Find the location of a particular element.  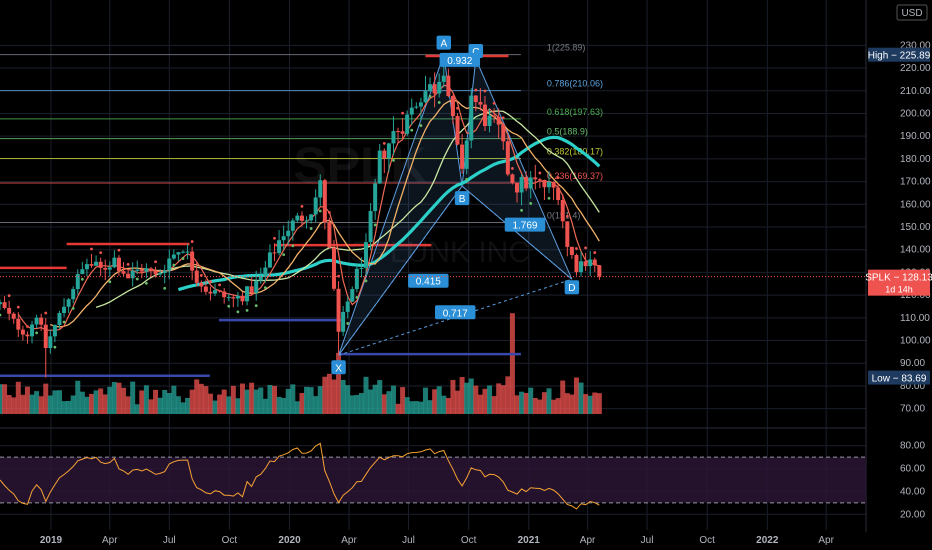

currency-badge-box is located at coordinates (912, 12).